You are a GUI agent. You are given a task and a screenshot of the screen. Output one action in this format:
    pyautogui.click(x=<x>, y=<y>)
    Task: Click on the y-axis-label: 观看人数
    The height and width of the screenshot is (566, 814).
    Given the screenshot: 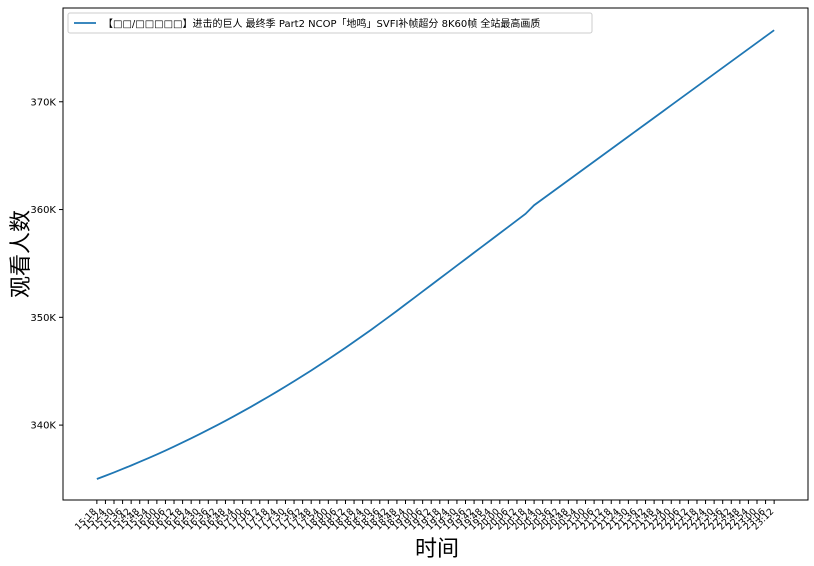 What is the action you would take?
    pyautogui.click(x=21, y=254)
    